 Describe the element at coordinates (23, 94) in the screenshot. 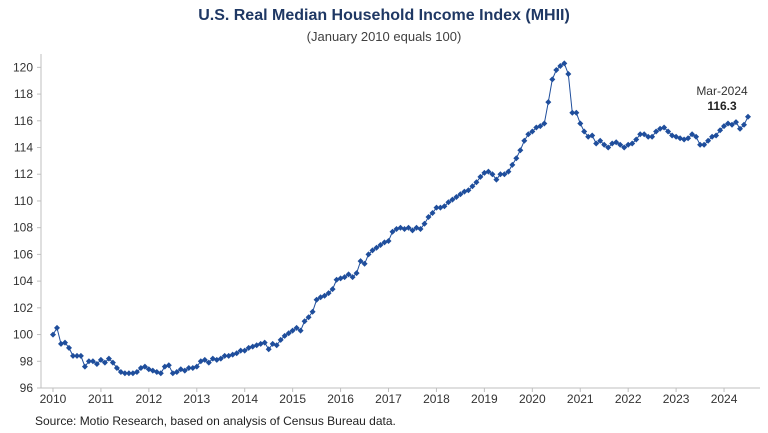

I see `y-tick-label: 118` at that location.